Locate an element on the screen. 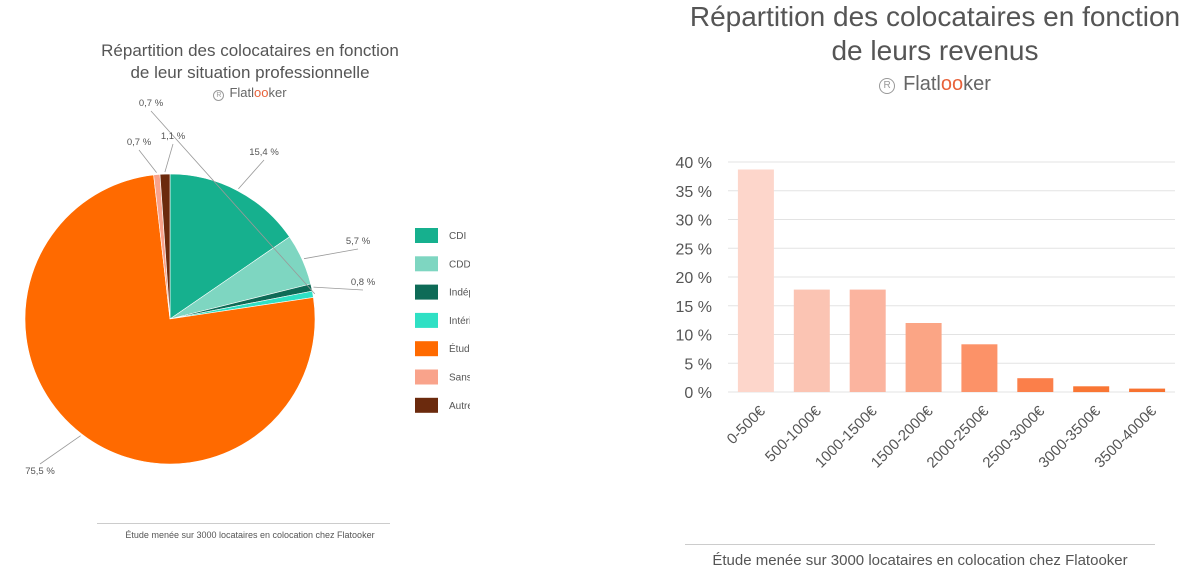 This screenshot has height=582, width=1200. flatlooker-logo-large: R Flatlooker is located at coordinates (920, 84).